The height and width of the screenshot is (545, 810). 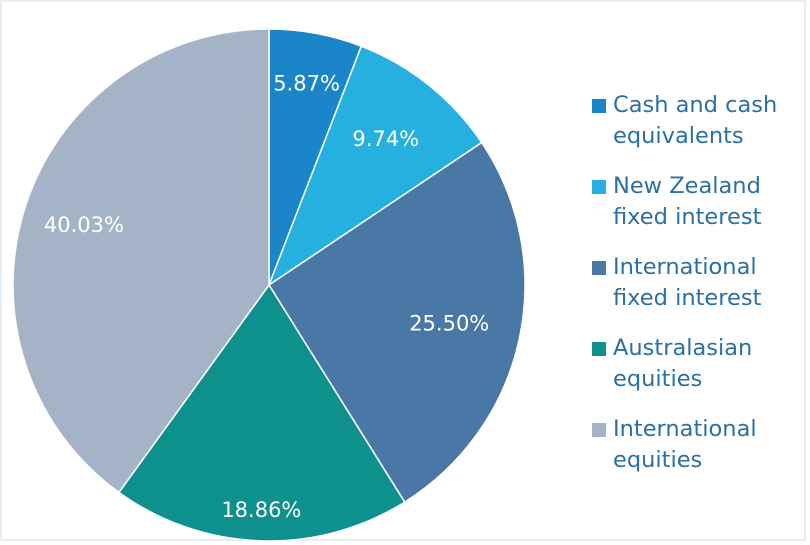 What do you see at coordinates (687, 298) in the screenshot?
I see `legend-label-intl-fixed-interest-line2: fixed interest` at bounding box center [687, 298].